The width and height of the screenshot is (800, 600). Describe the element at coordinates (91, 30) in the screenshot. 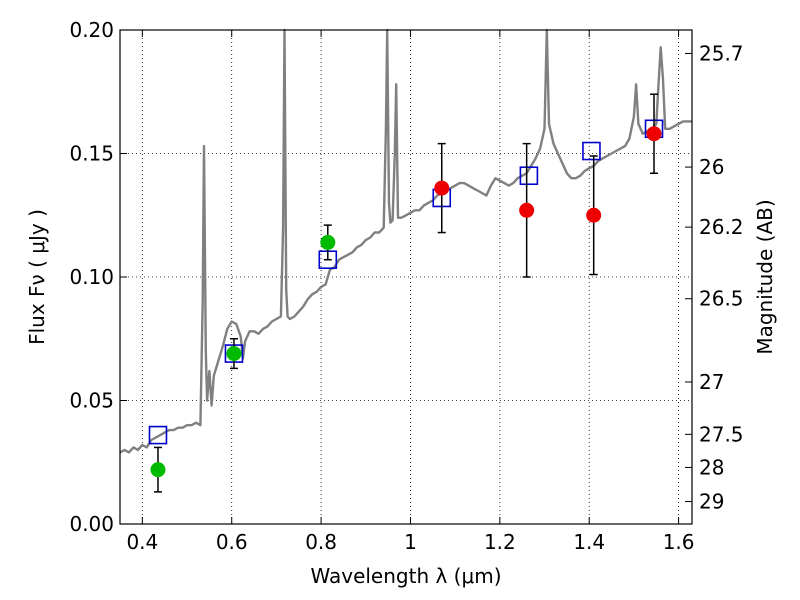

I see `y-tick-label: 0.20` at that location.